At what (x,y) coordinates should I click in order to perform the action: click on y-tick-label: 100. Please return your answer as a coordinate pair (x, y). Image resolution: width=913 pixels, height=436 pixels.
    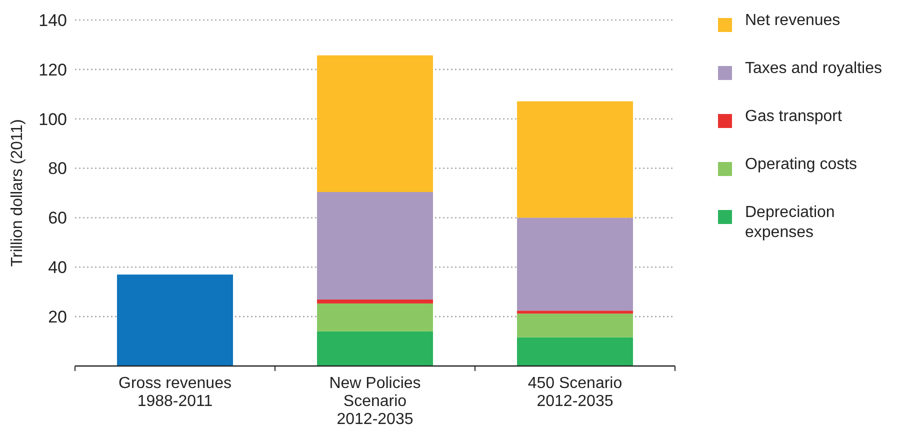
    Looking at the image, I should click on (52, 119).